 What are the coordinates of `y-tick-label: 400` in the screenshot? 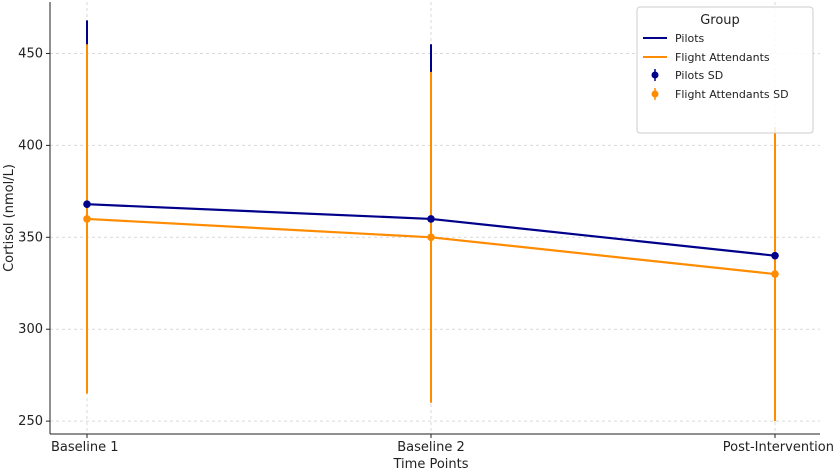 It's located at (30, 145).